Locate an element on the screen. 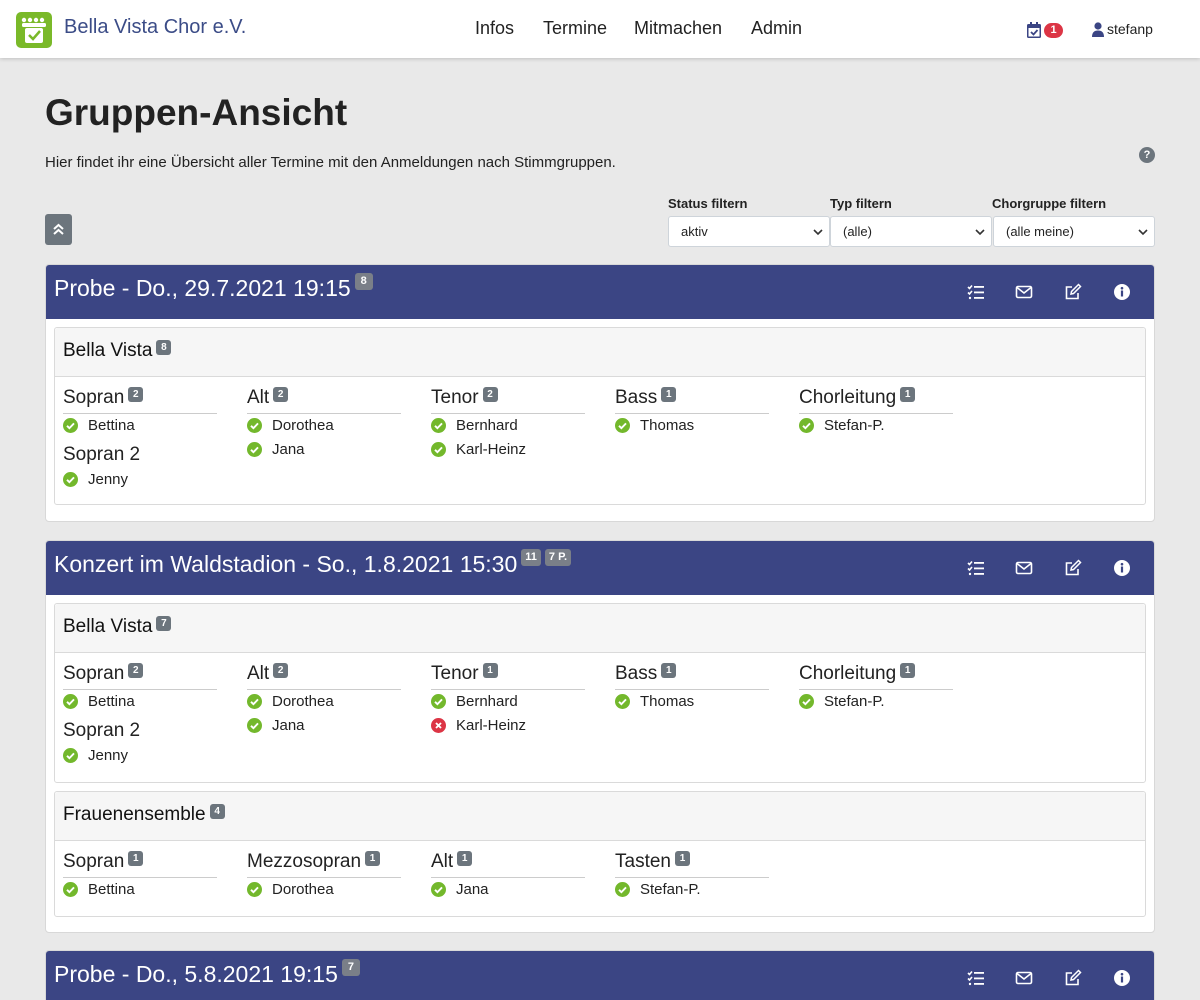  choir-group-title: Frauenensemble 4 is located at coordinates (144, 815).